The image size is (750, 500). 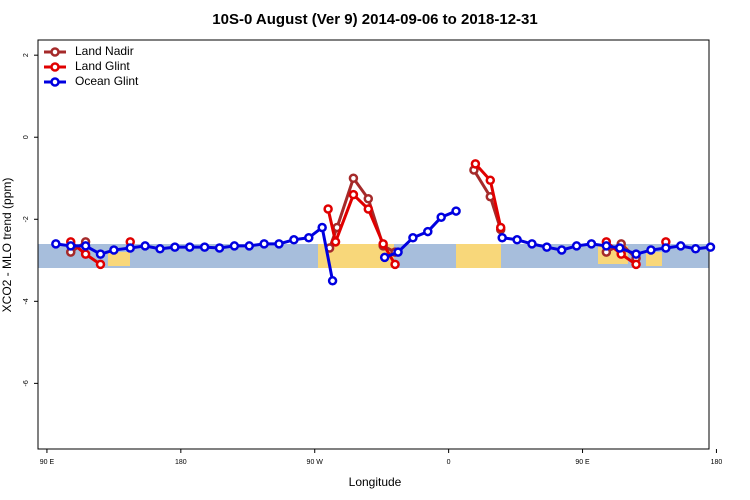 I want to click on y-tick-label: 0, so click(x=26, y=137).